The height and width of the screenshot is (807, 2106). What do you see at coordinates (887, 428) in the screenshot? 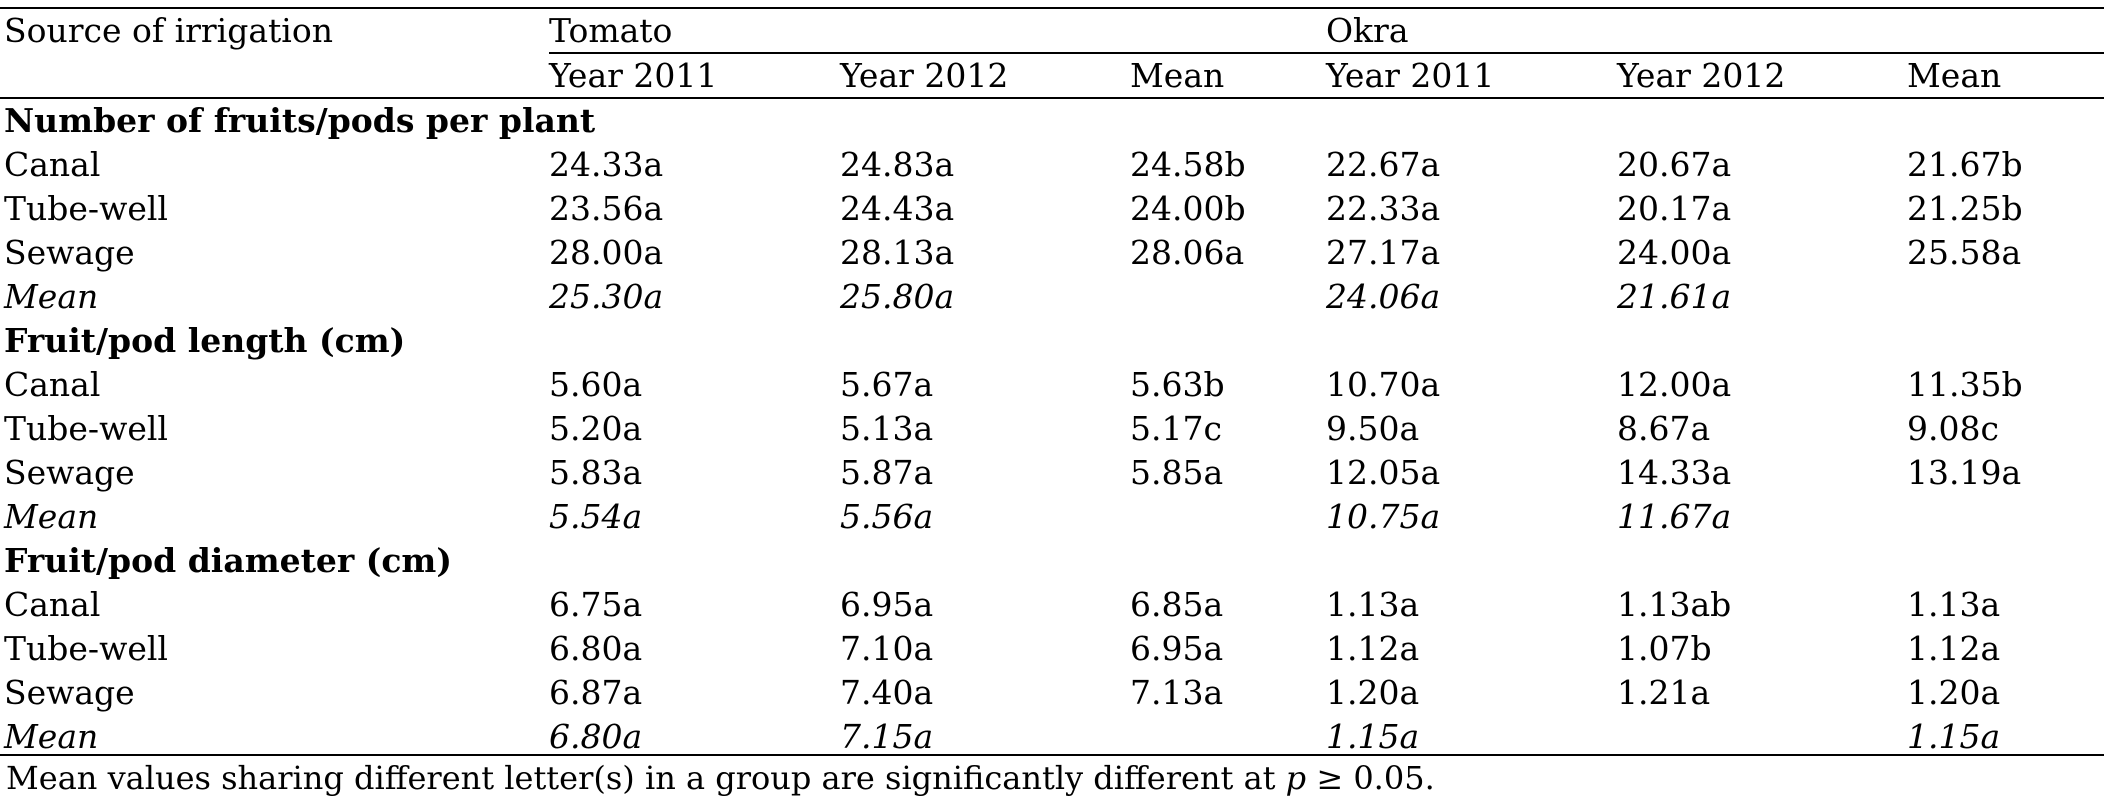
I see `table-cell: 5.13a` at bounding box center [887, 428].